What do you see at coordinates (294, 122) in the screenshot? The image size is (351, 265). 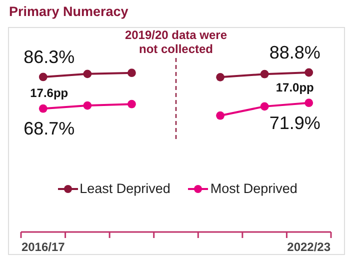 I see `data-label: 71.9%` at bounding box center [294, 122].